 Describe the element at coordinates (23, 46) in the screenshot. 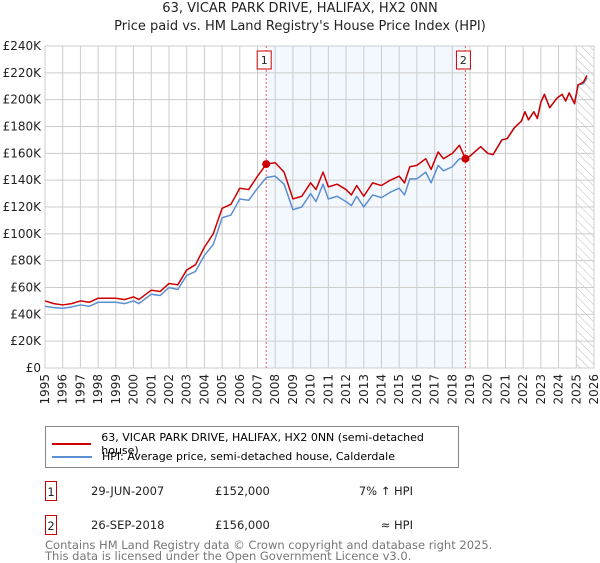

I see `y-tick-label: £240K` at that location.